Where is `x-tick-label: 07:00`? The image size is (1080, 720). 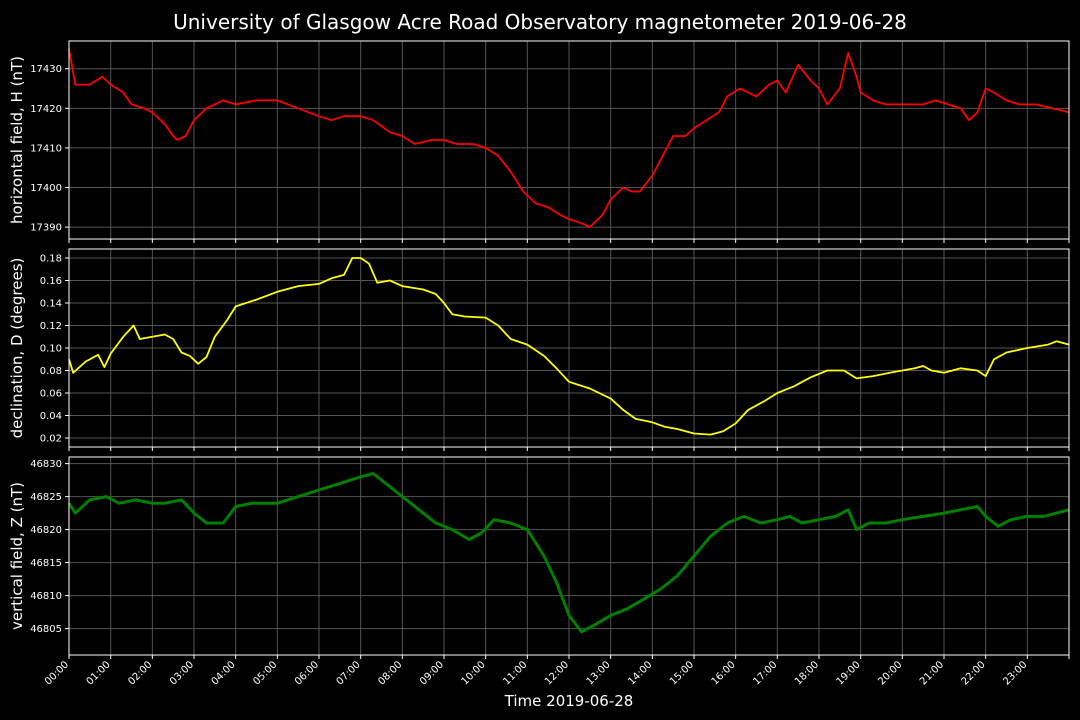
x-tick-label: 07:00 is located at coordinates (349, 673).